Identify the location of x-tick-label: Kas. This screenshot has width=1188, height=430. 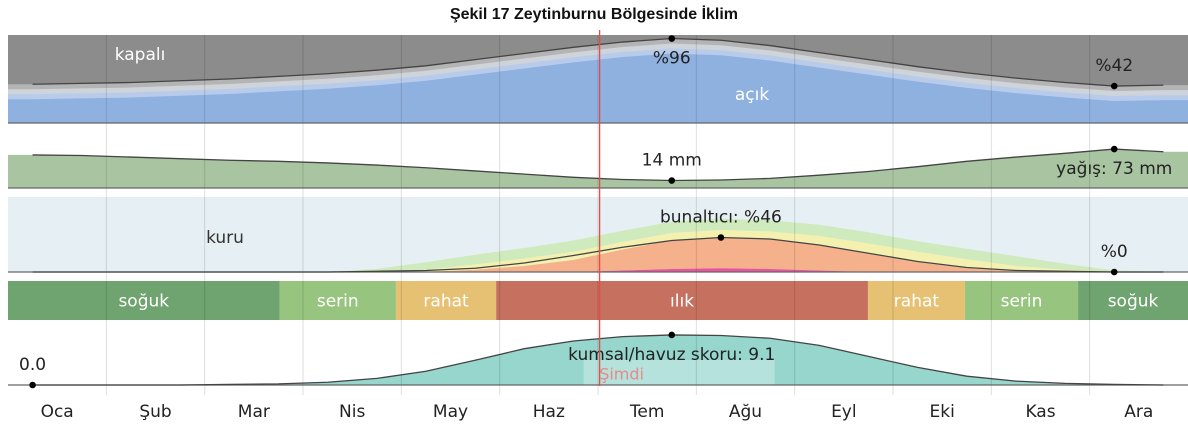
(1040, 412).